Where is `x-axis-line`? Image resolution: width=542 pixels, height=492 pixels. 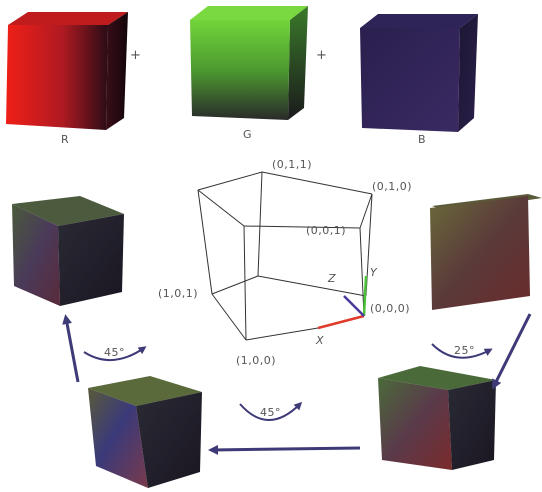
x-axis-line is located at coordinates (341, 322).